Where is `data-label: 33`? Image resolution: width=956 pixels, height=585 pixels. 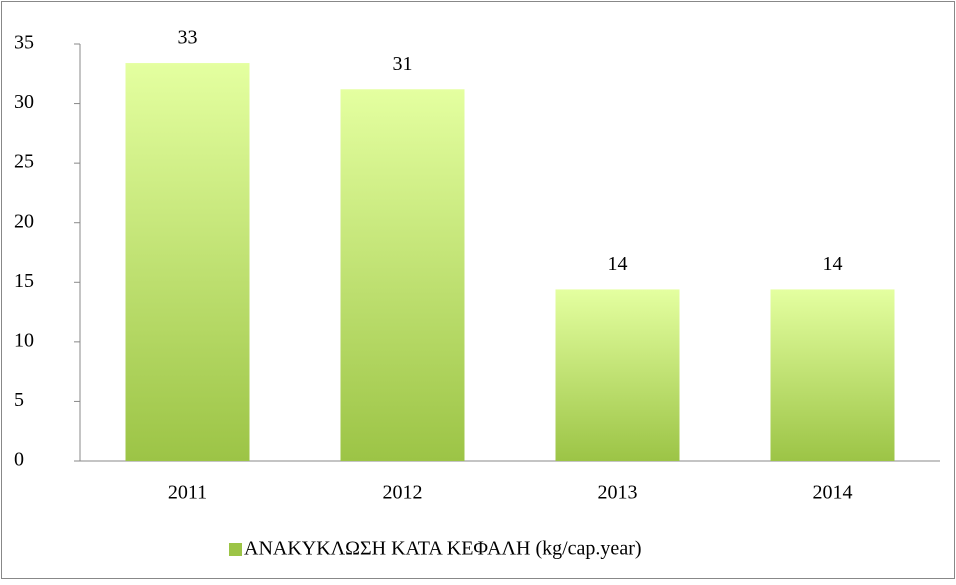
data-label: 33 is located at coordinates (188, 38).